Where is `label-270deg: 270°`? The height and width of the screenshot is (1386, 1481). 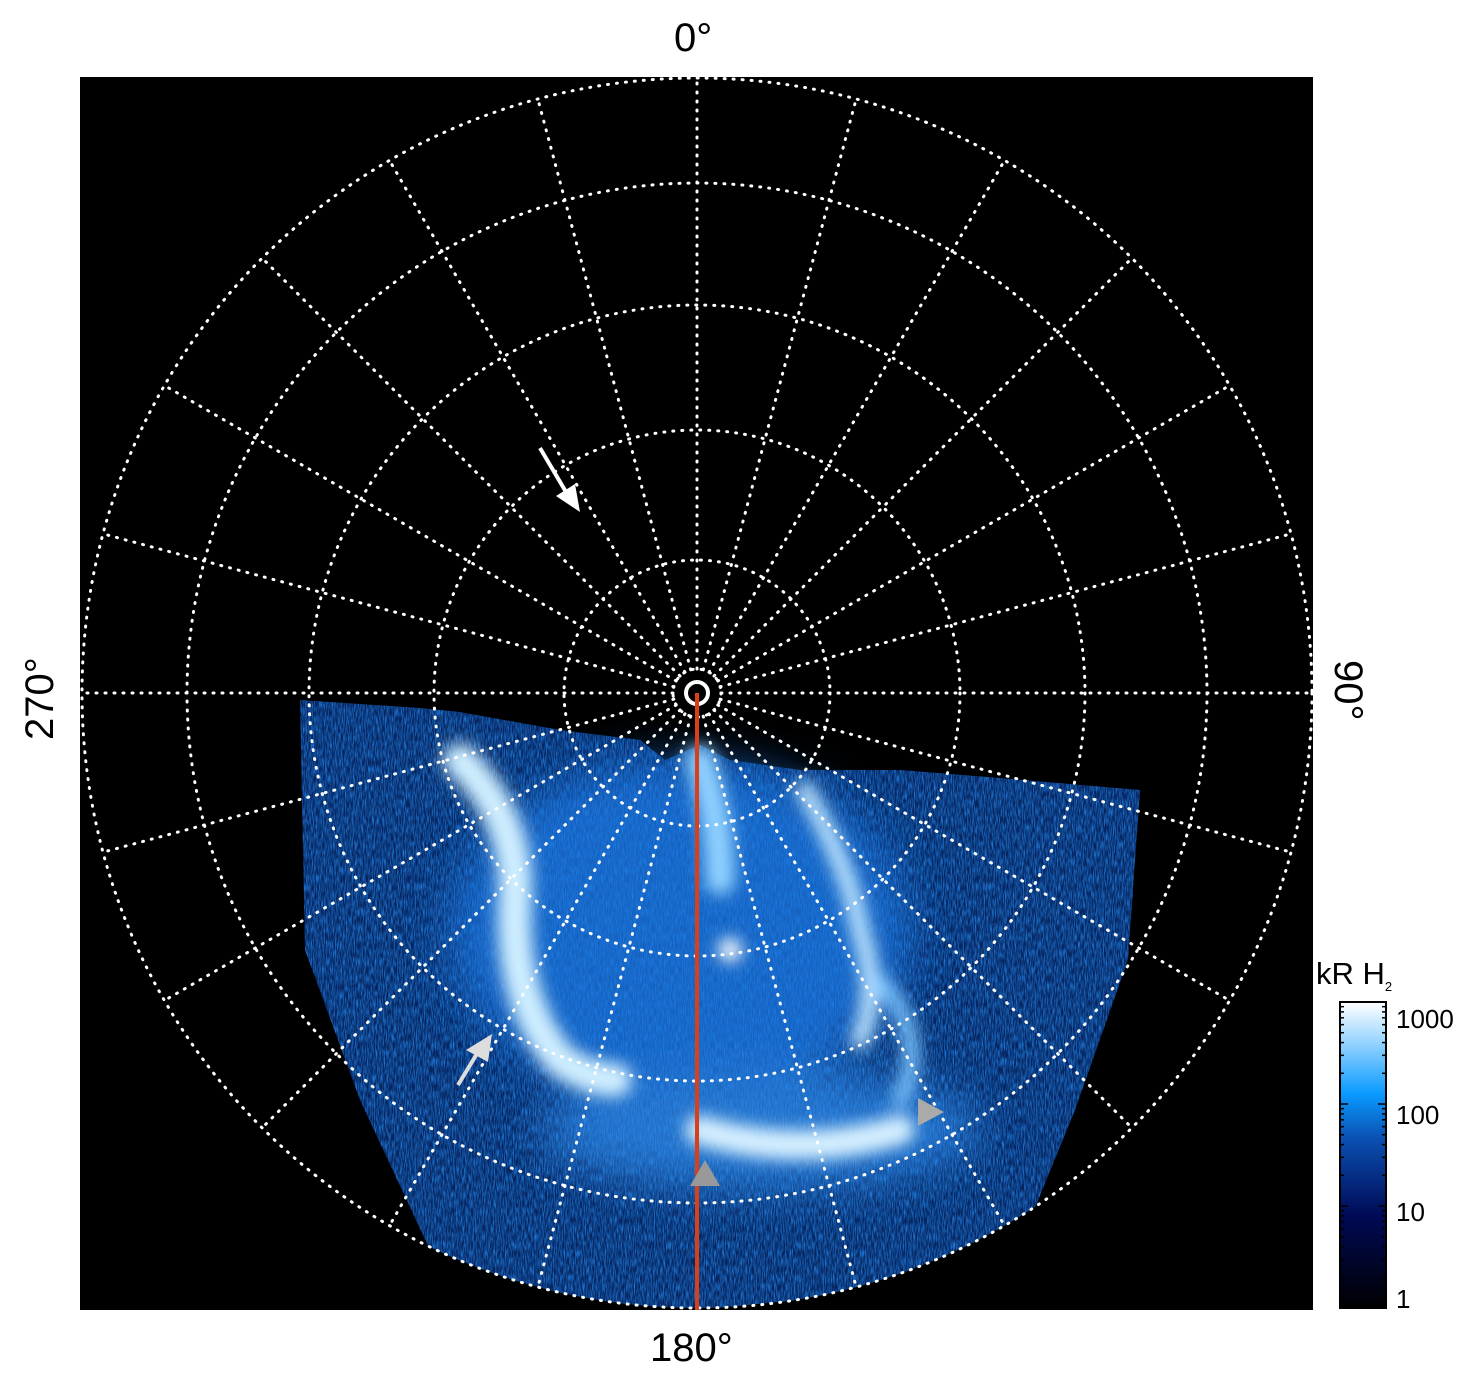 label-270deg: 270° is located at coordinates (40, 698).